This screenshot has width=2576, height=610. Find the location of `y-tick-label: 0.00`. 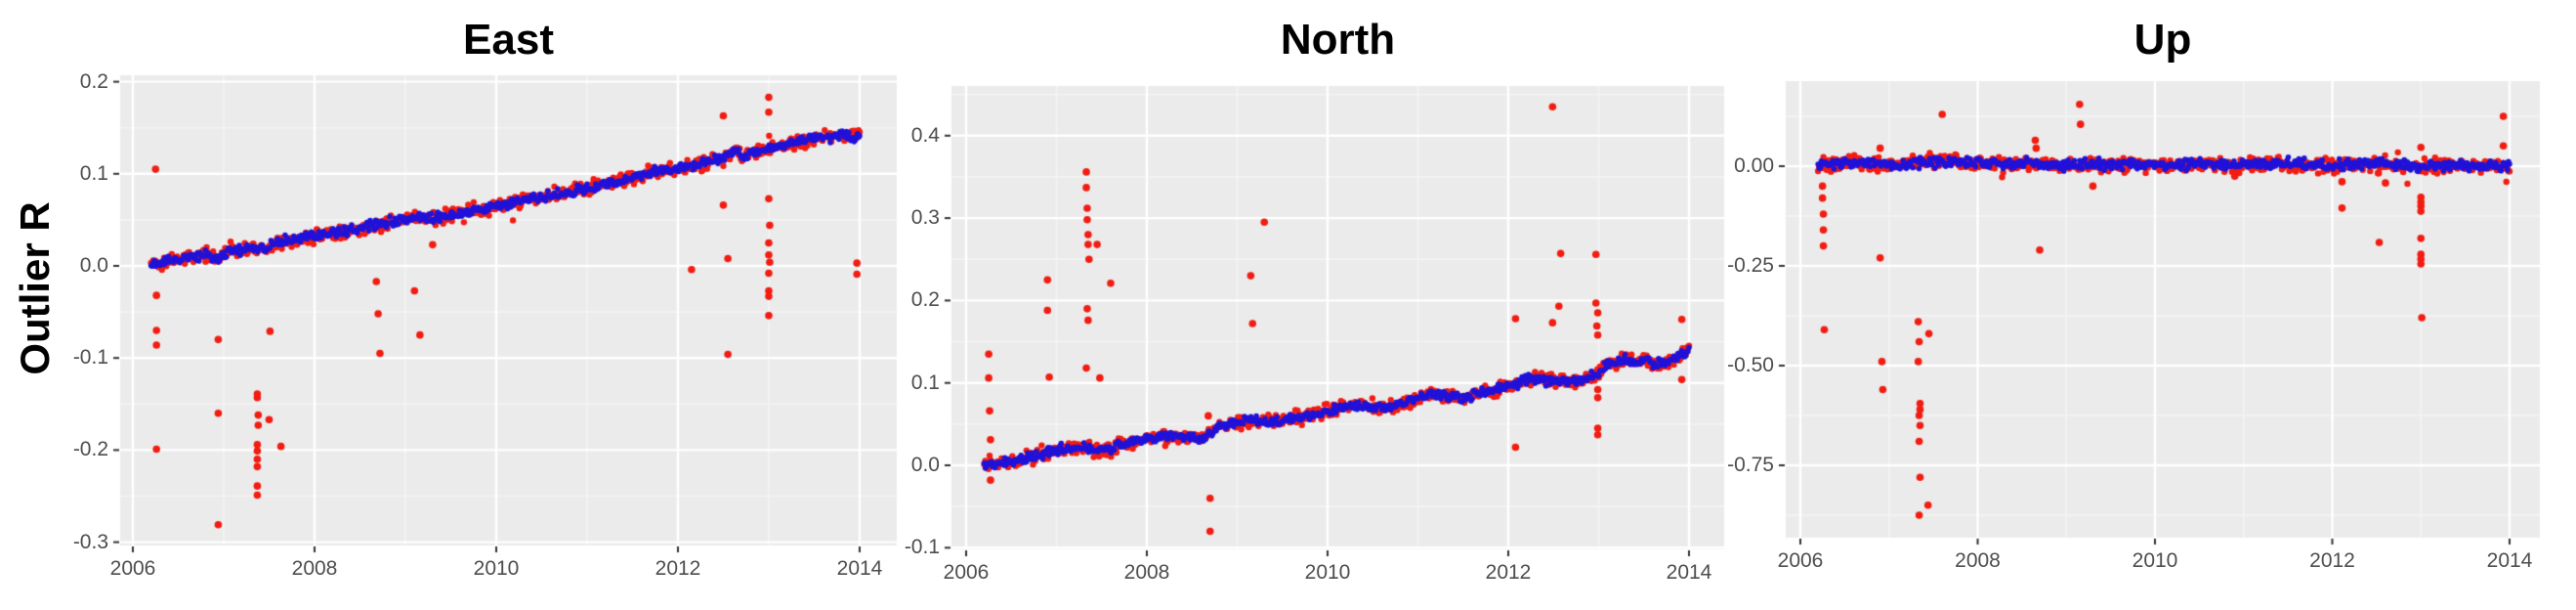

y-tick-label: 0.00 is located at coordinates (1754, 165).